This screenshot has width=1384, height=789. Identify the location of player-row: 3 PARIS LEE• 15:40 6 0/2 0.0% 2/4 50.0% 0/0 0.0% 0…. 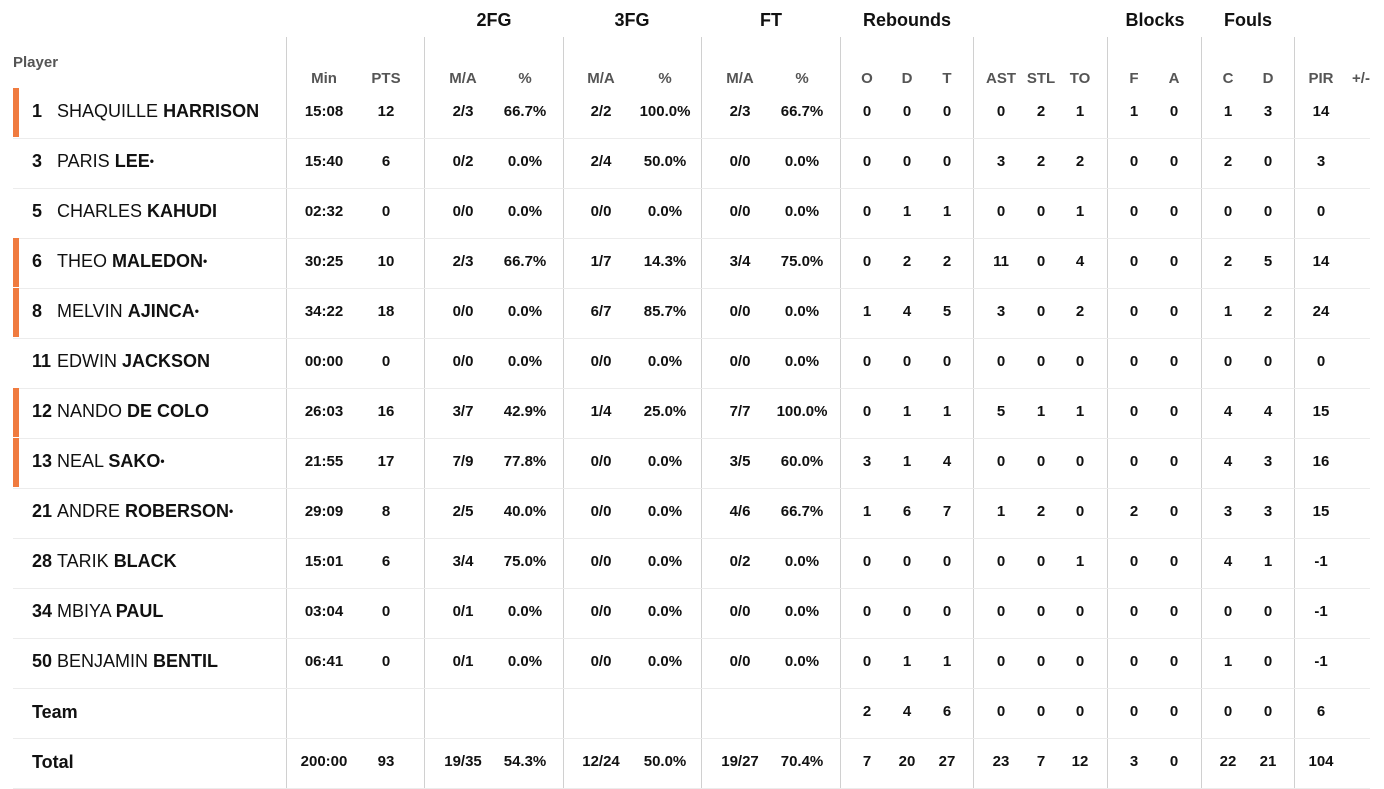
(691, 163).